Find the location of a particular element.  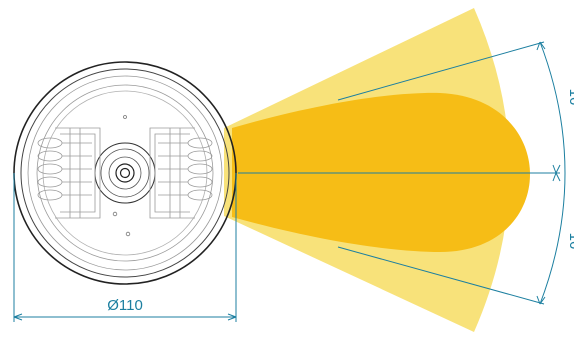

arc-arrow-top is located at coordinates (541, 46).